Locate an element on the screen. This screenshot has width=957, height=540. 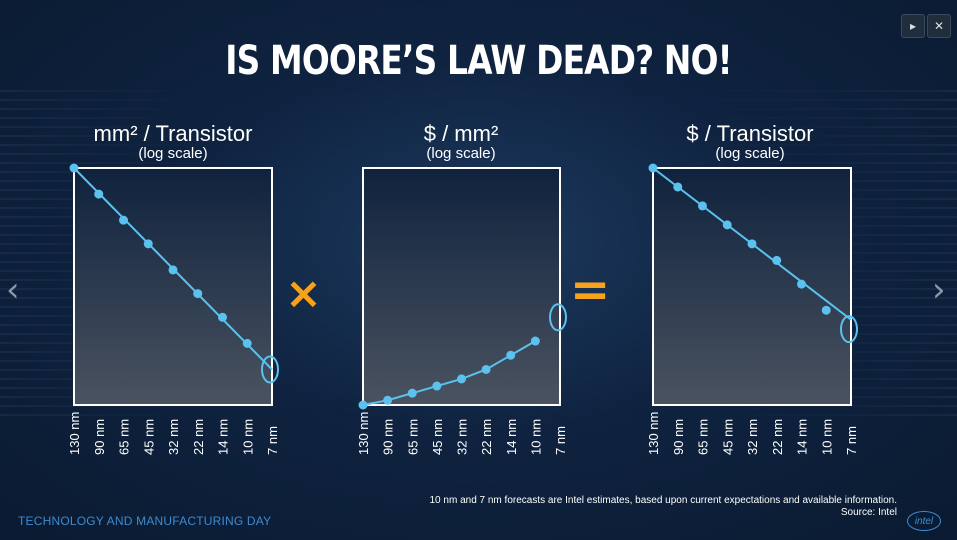
chart-2-point-10nm is located at coordinates (535, 341).